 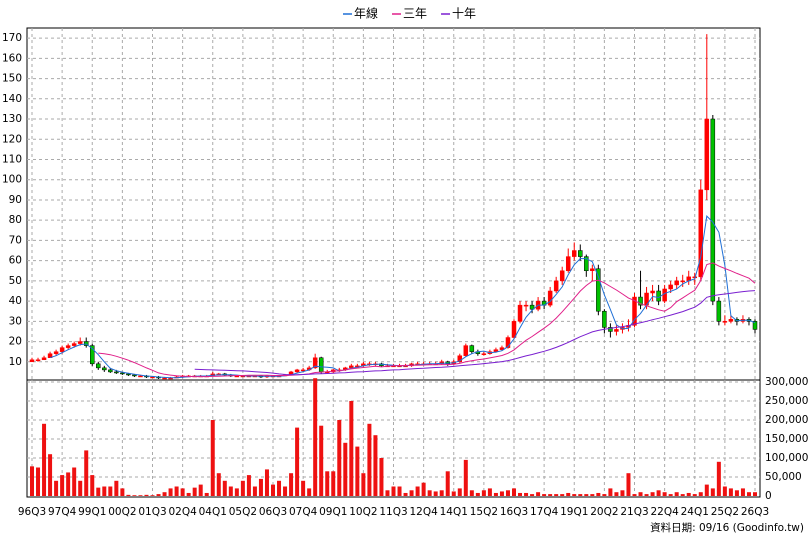 What do you see at coordinates (333, 512) in the screenshot?
I see `x-tick-label: 09Q1` at bounding box center [333, 512].